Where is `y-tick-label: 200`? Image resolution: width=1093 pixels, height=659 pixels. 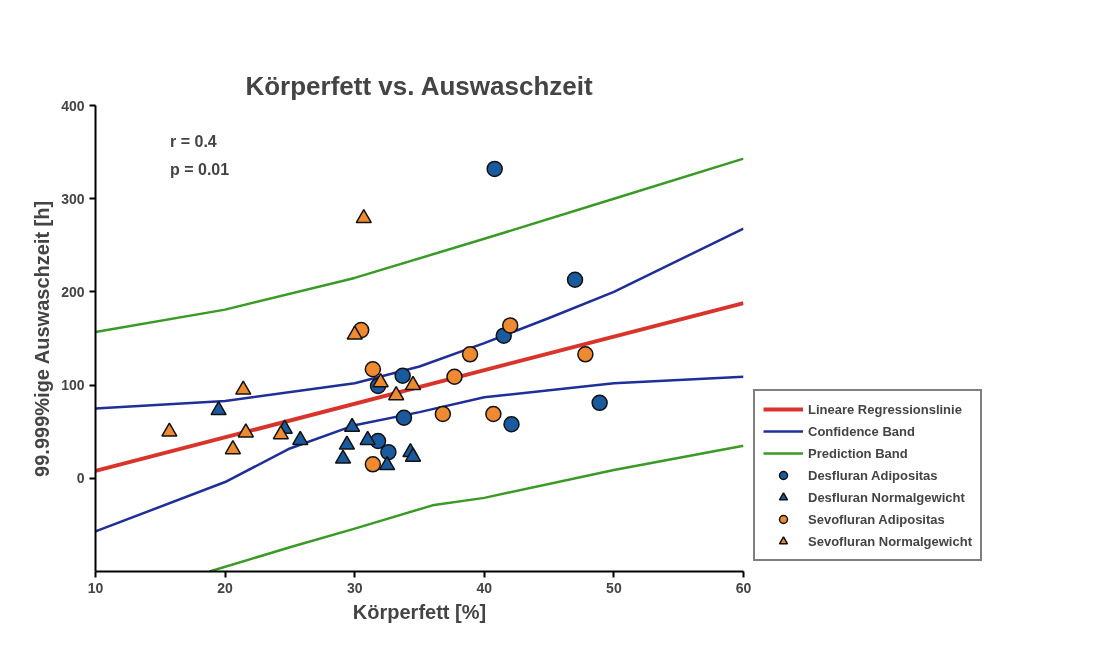 y-tick-label: 200 is located at coordinates (73, 291).